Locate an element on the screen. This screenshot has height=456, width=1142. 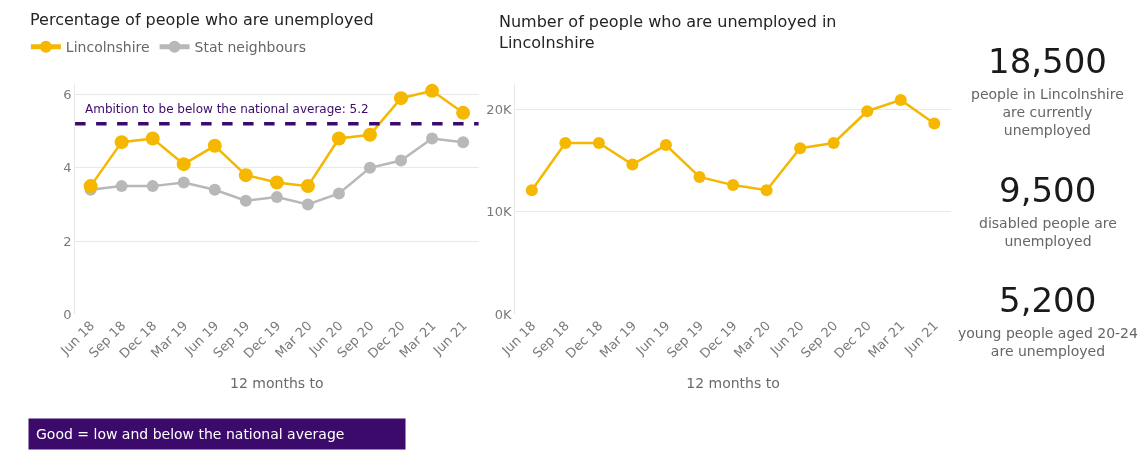
y-tick-label: 2 is located at coordinates (67, 241).